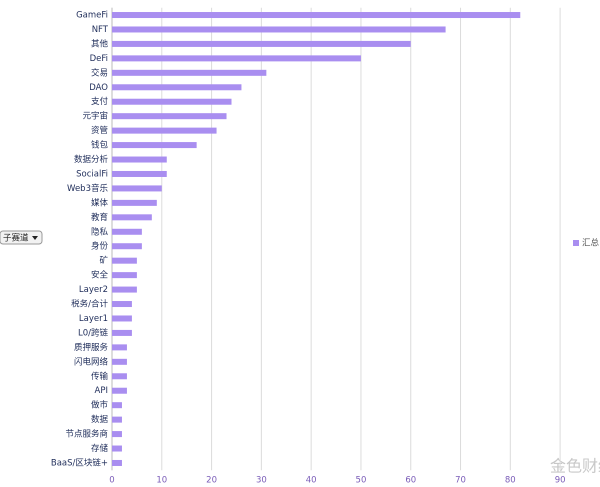 The image size is (600, 487). I want to click on y-tick-label: SocialFi, so click(92, 174).